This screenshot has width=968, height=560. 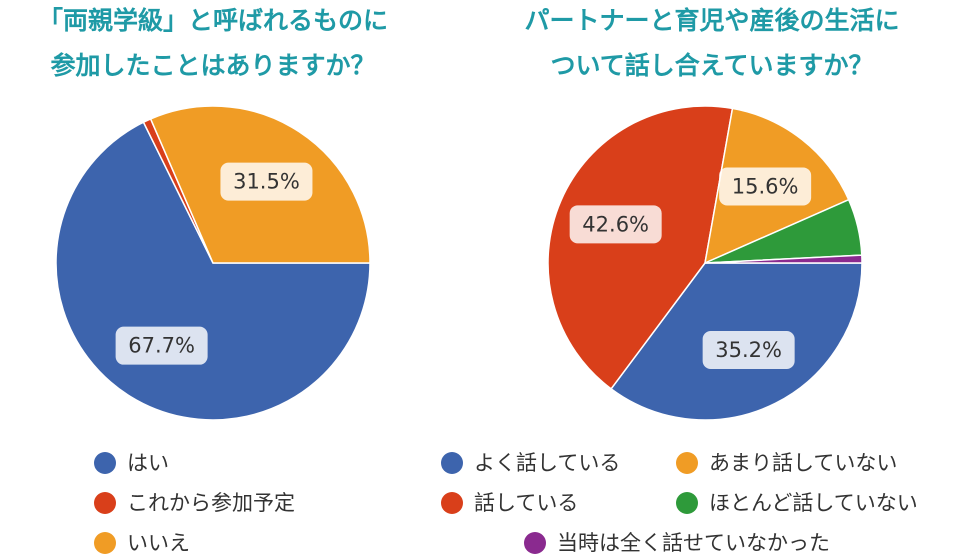 I want to click on legend-label: はい, so click(x=148, y=463).